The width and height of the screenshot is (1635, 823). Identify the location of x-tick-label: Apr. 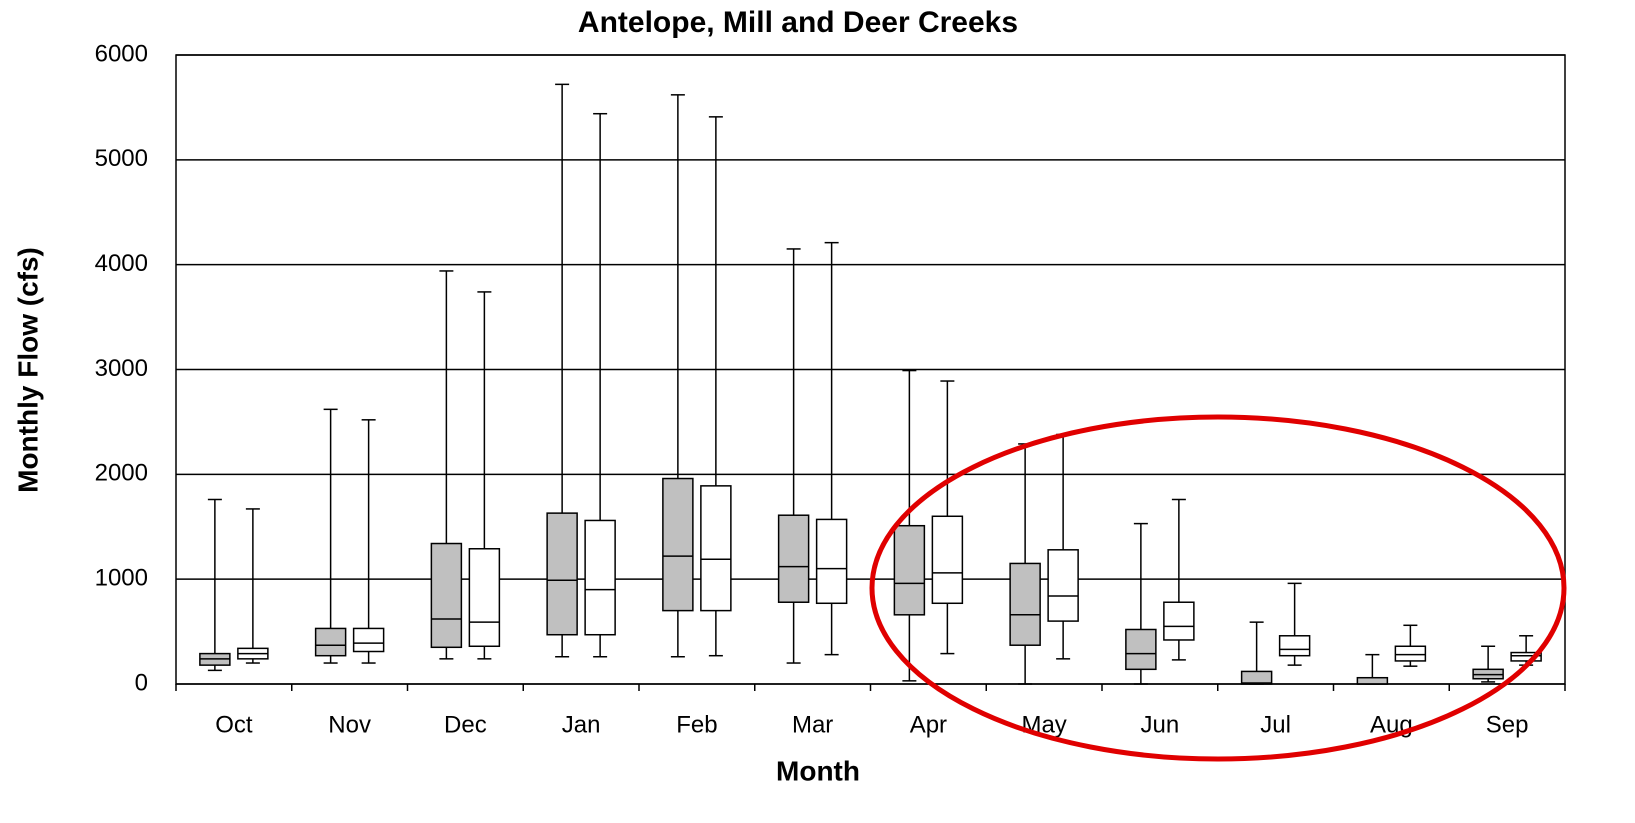
(928, 724).